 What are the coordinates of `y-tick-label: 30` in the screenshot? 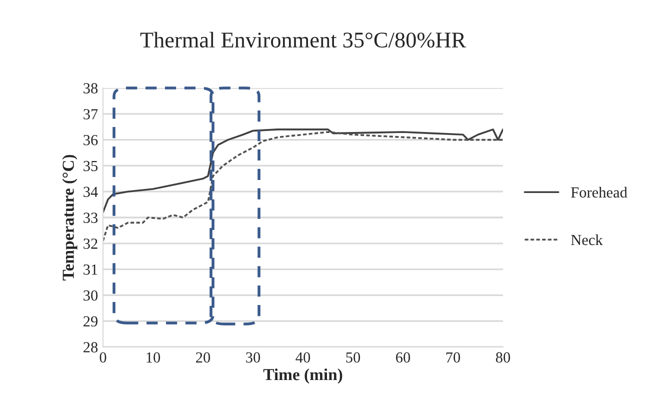 It's located at (91, 295).